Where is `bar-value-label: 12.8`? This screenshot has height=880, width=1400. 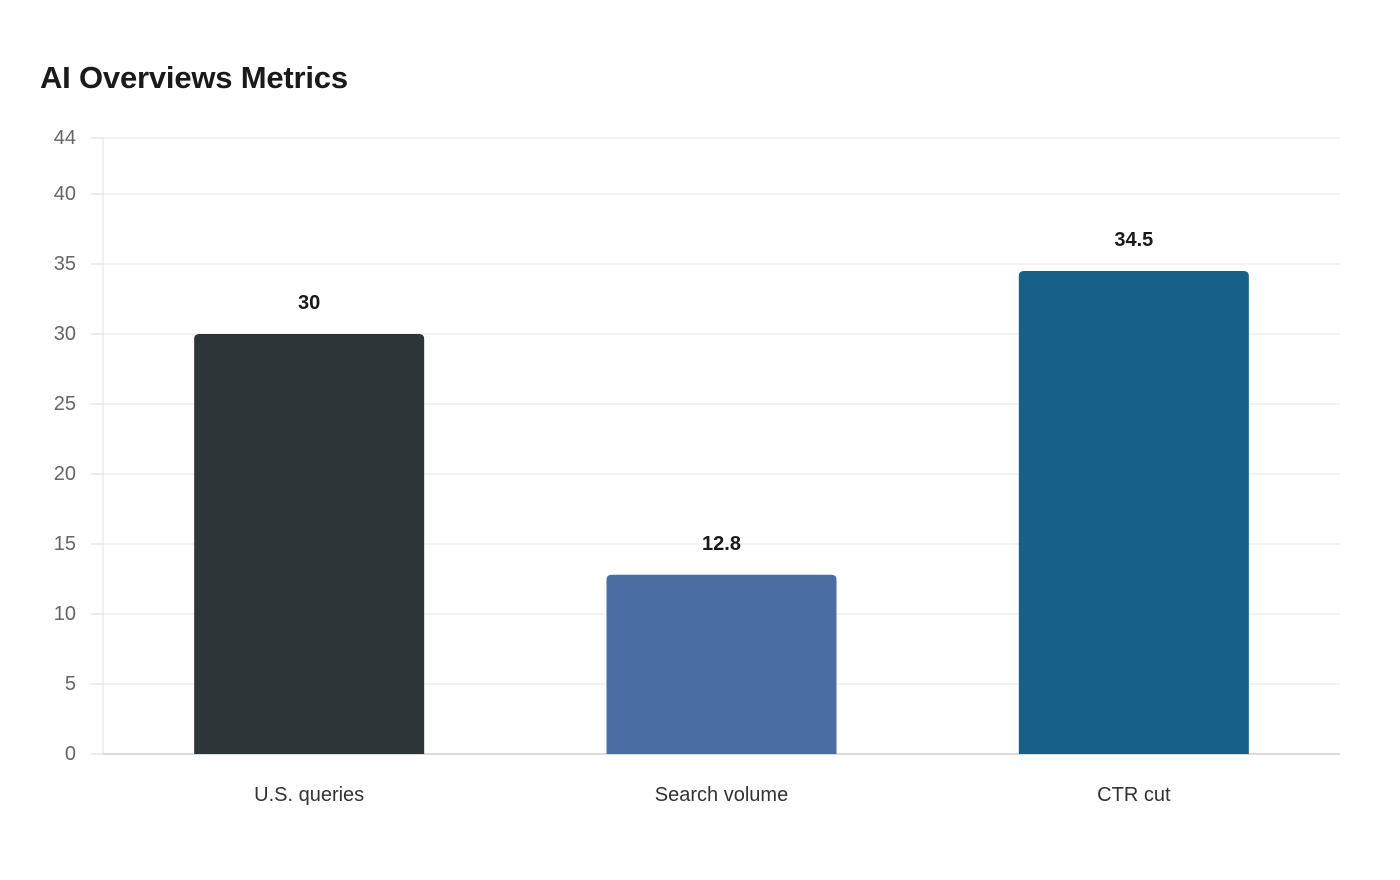
bar-value-label: 12.8 is located at coordinates (721, 544).